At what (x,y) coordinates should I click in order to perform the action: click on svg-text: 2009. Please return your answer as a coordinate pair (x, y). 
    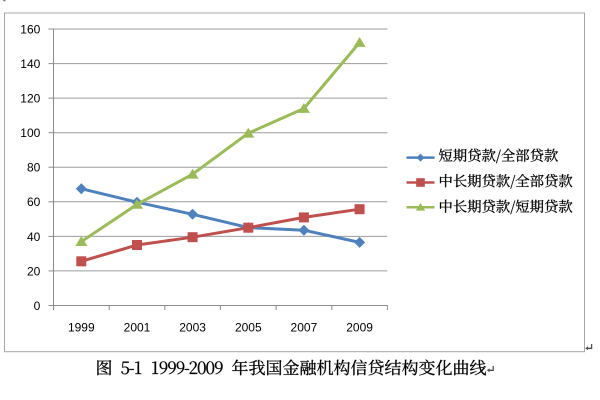
    Looking at the image, I should click on (359, 328).